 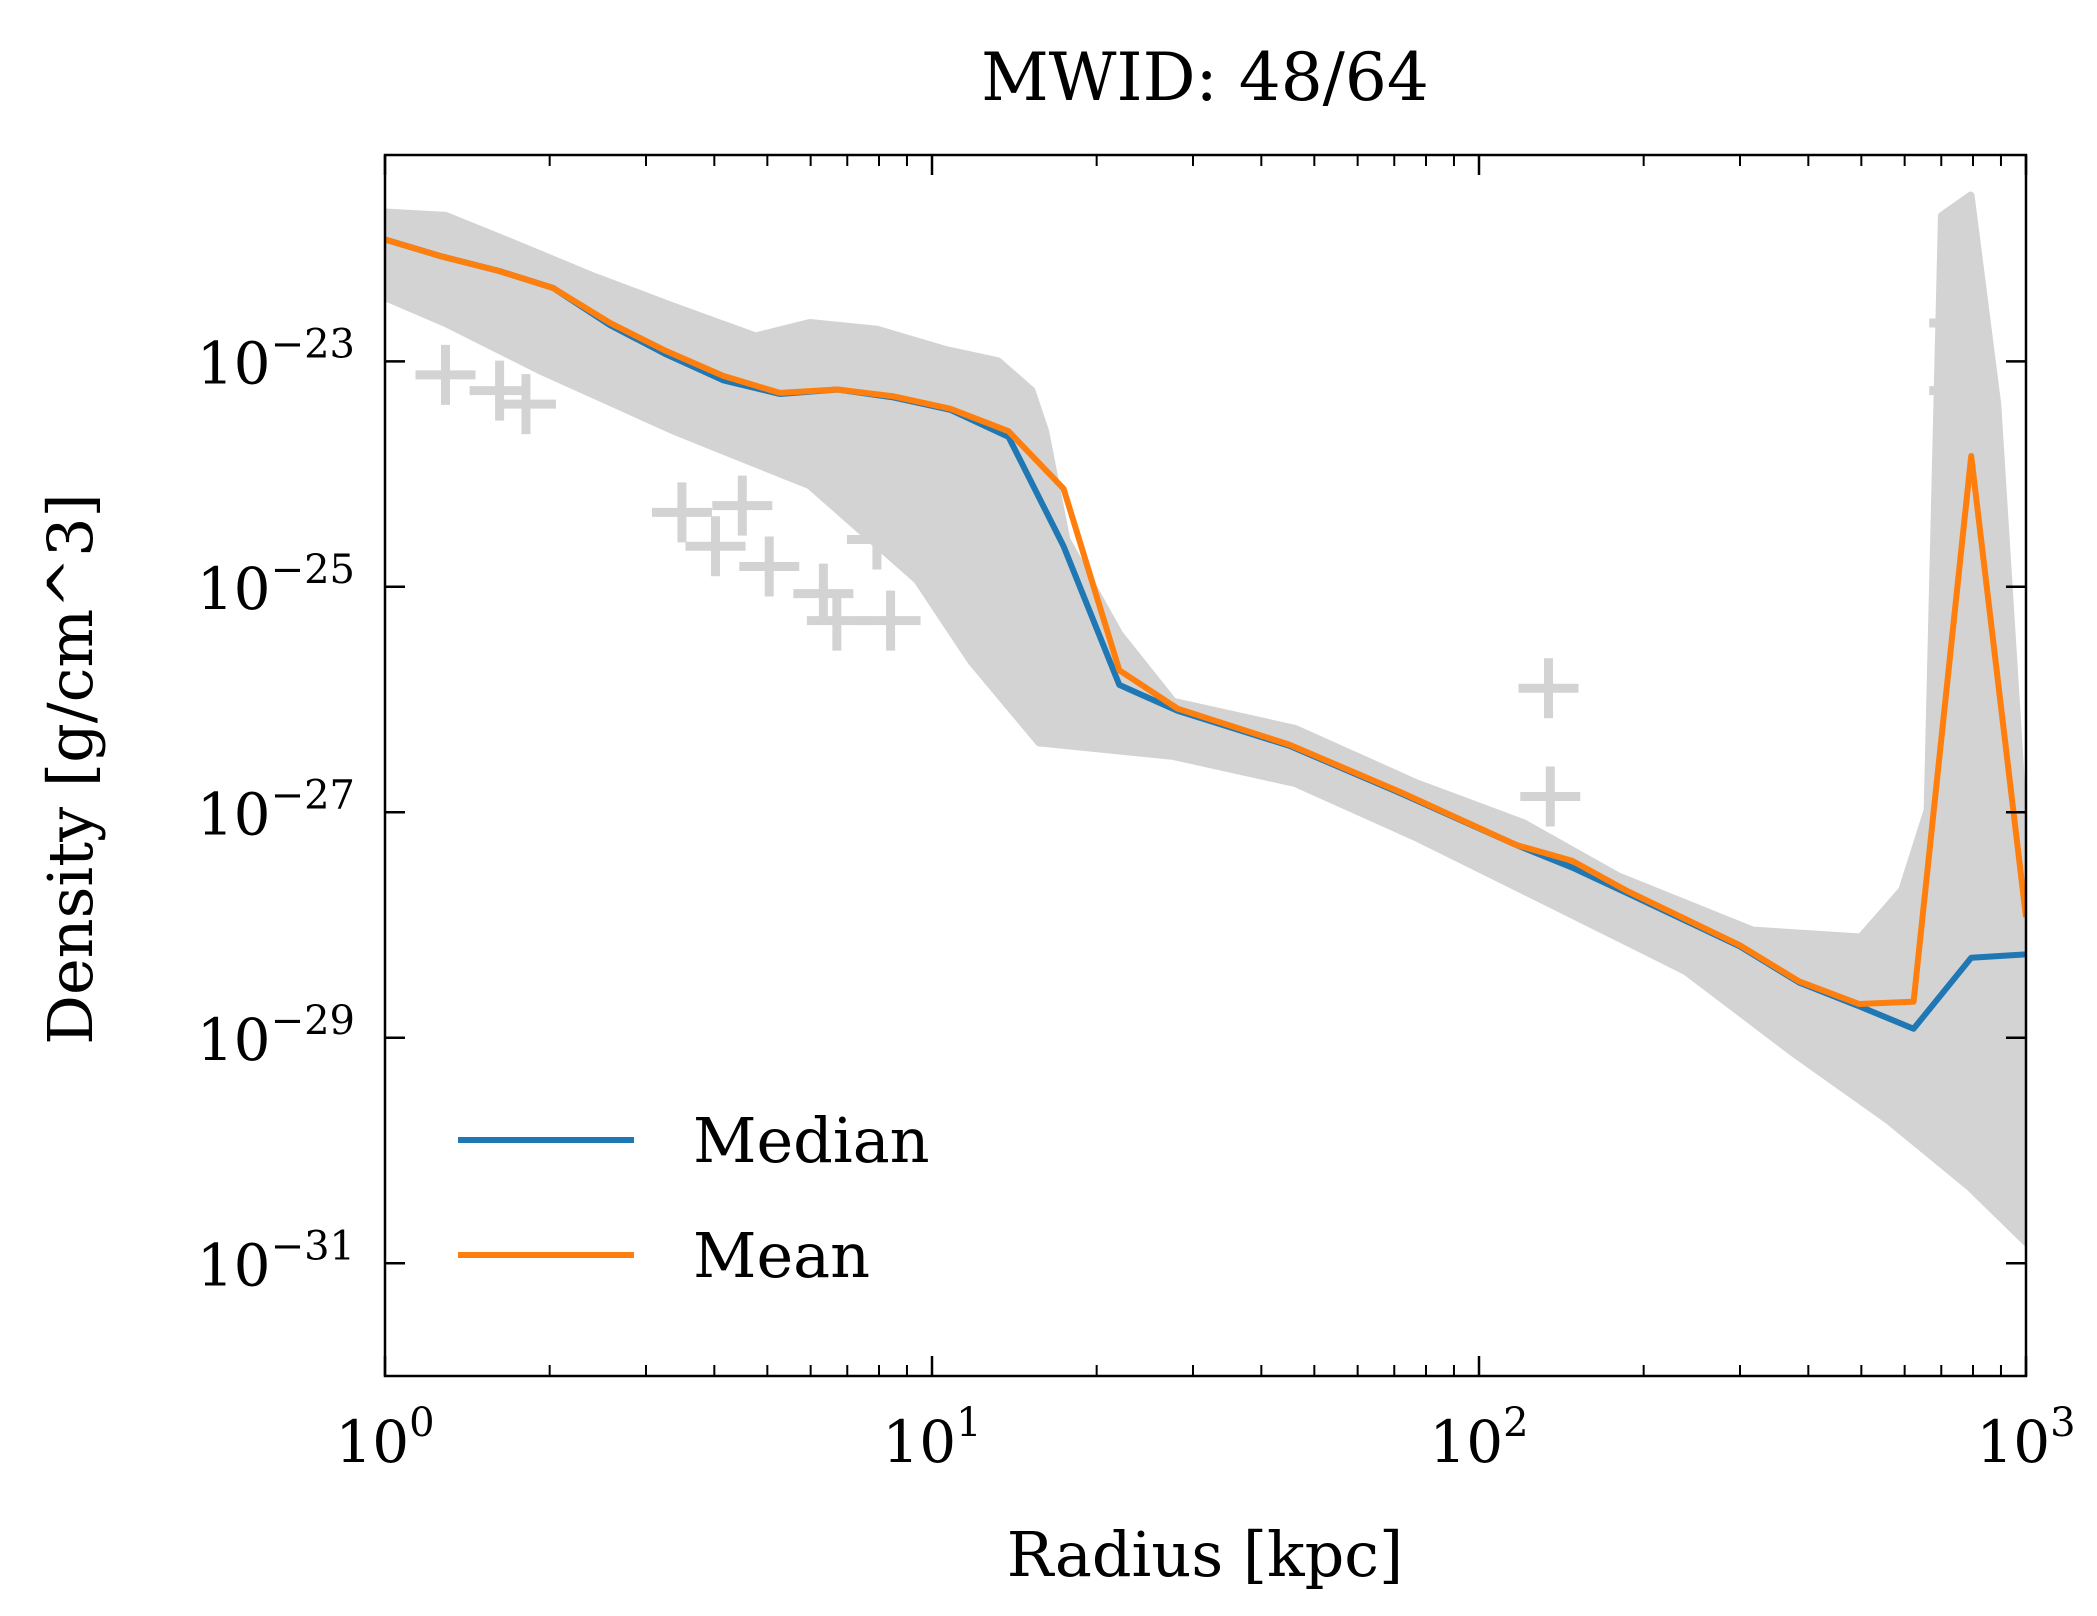 What do you see at coordinates (811, 1140) in the screenshot?
I see `legend-label-median: Median` at bounding box center [811, 1140].